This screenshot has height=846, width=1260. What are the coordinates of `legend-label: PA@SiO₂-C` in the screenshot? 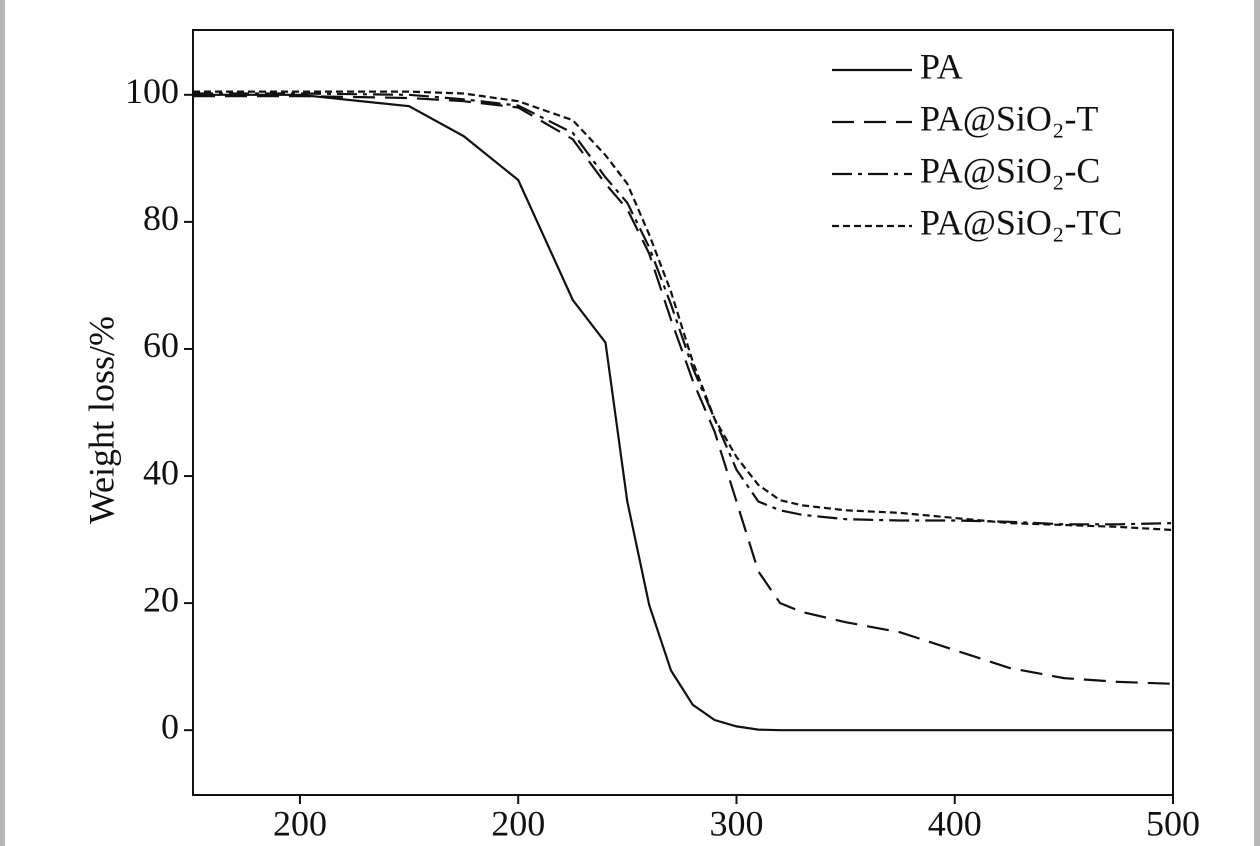 It's located at (1010, 170).